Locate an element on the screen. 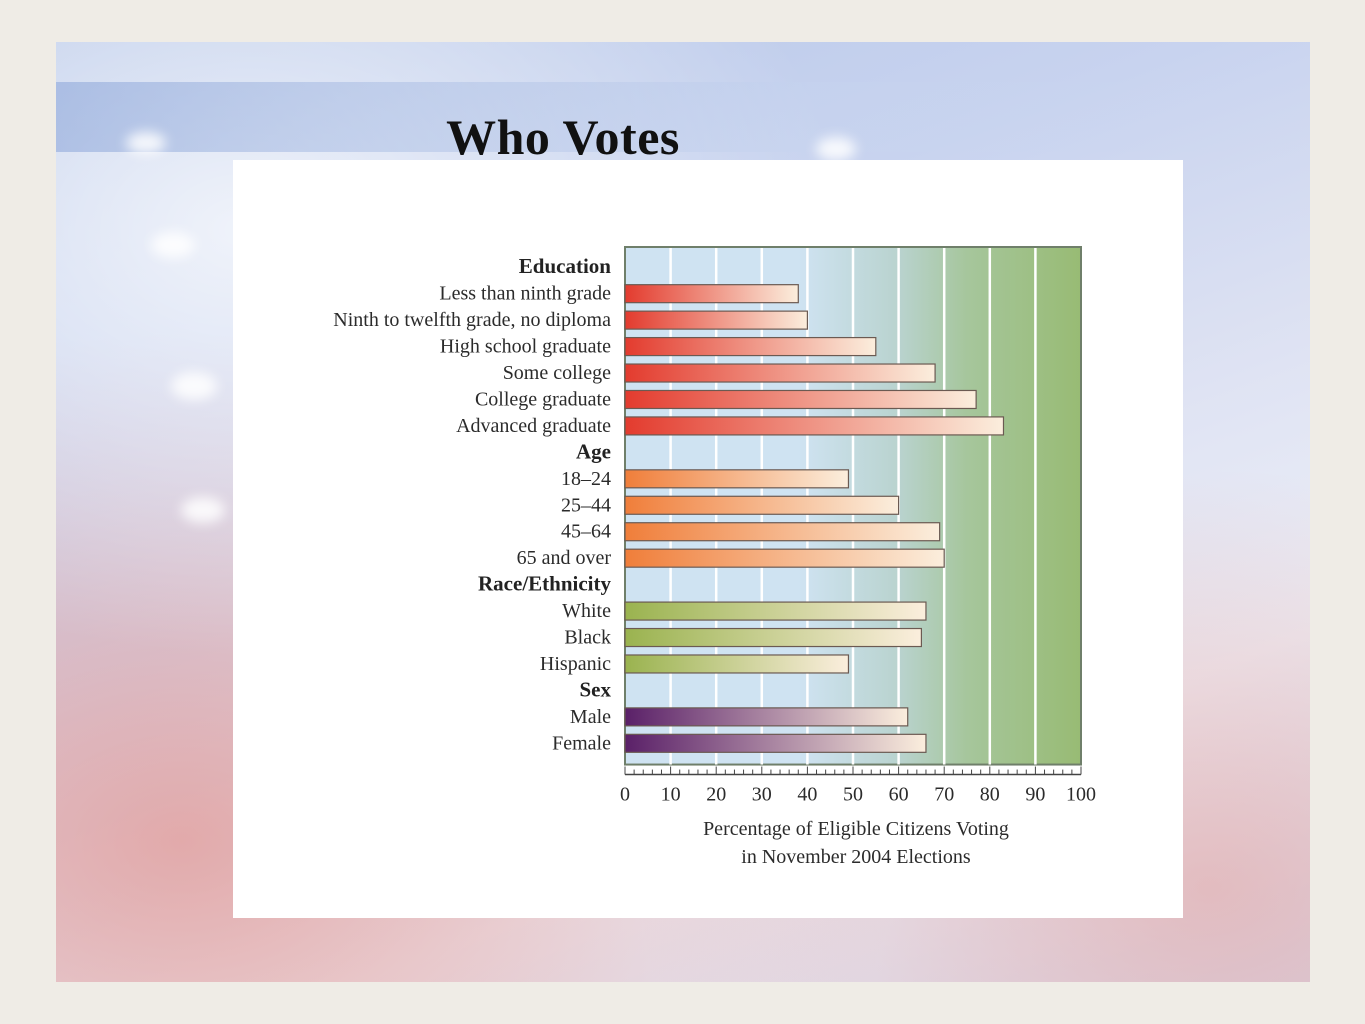 Image resolution: width=1365 pixels, height=1024 pixels. x-tick-label: 40 is located at coordinates (807, 795).